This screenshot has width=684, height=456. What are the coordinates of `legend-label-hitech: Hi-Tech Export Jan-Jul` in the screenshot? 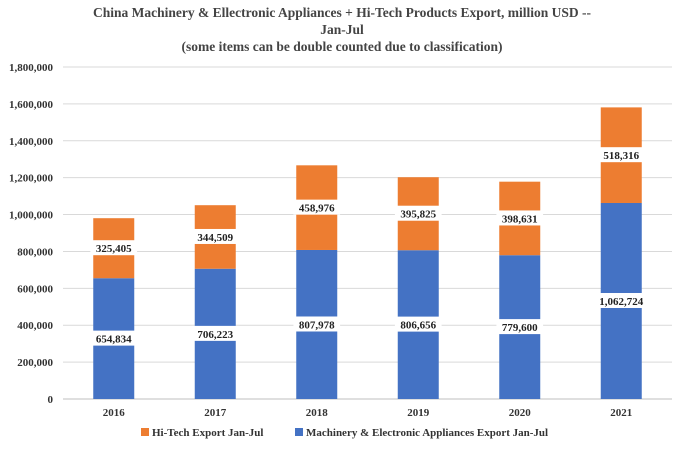 It's located at (207, 433).